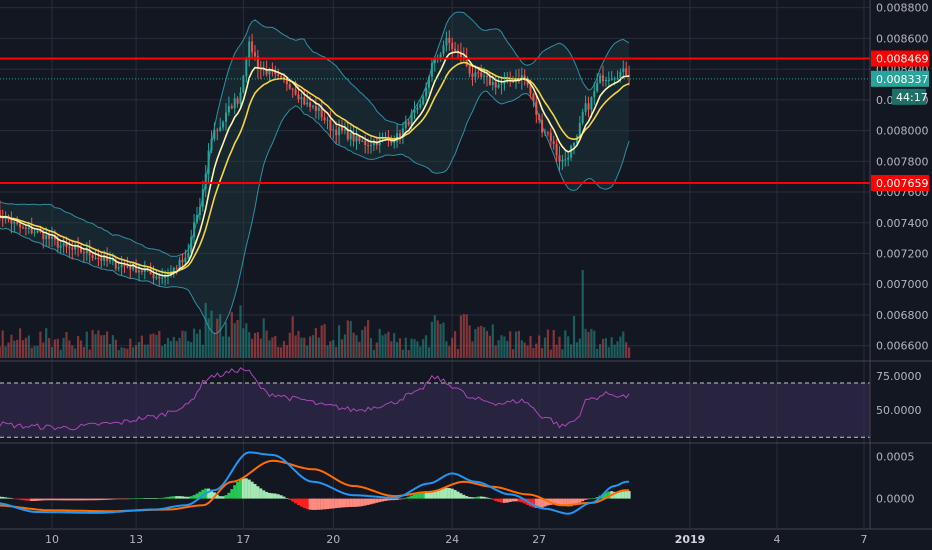 This screenshot has width=932, height=550. I want to click on macd-signal-line, so click(315, 486).